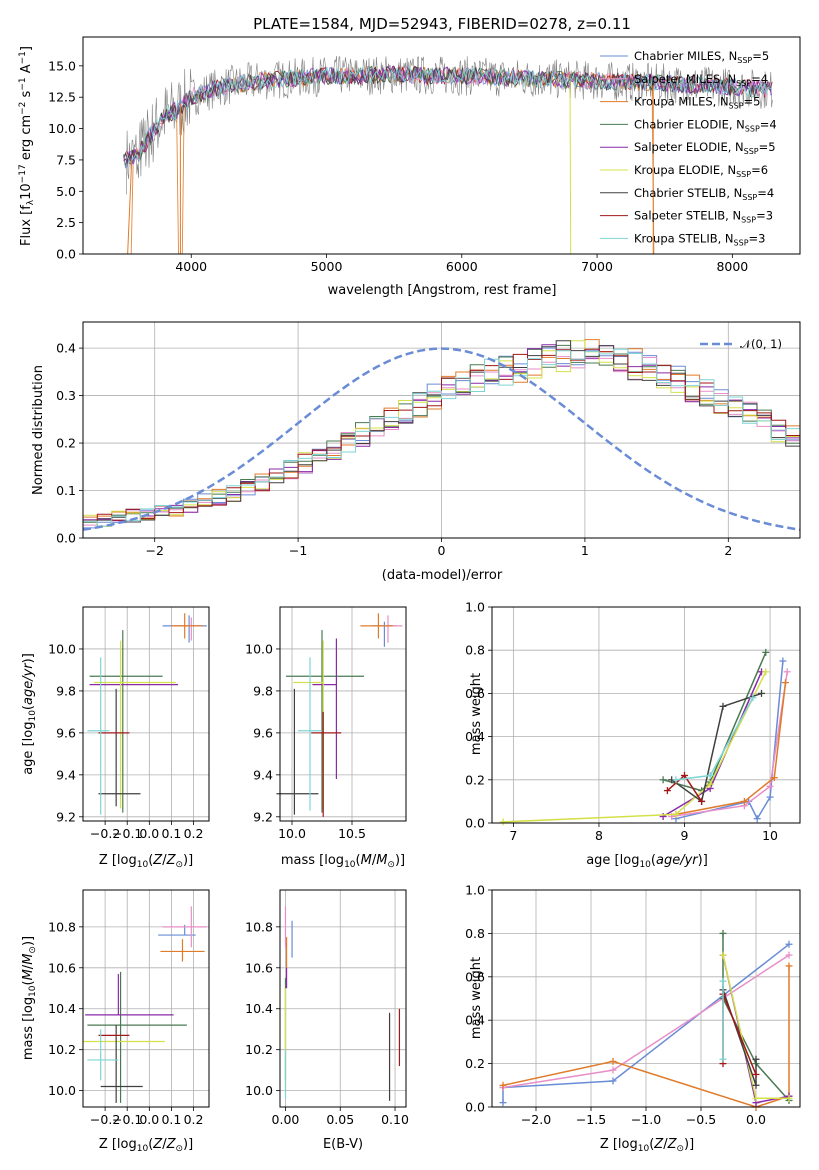  I want to click on agemass-ytick-label: 9.6, so click(263, 732).